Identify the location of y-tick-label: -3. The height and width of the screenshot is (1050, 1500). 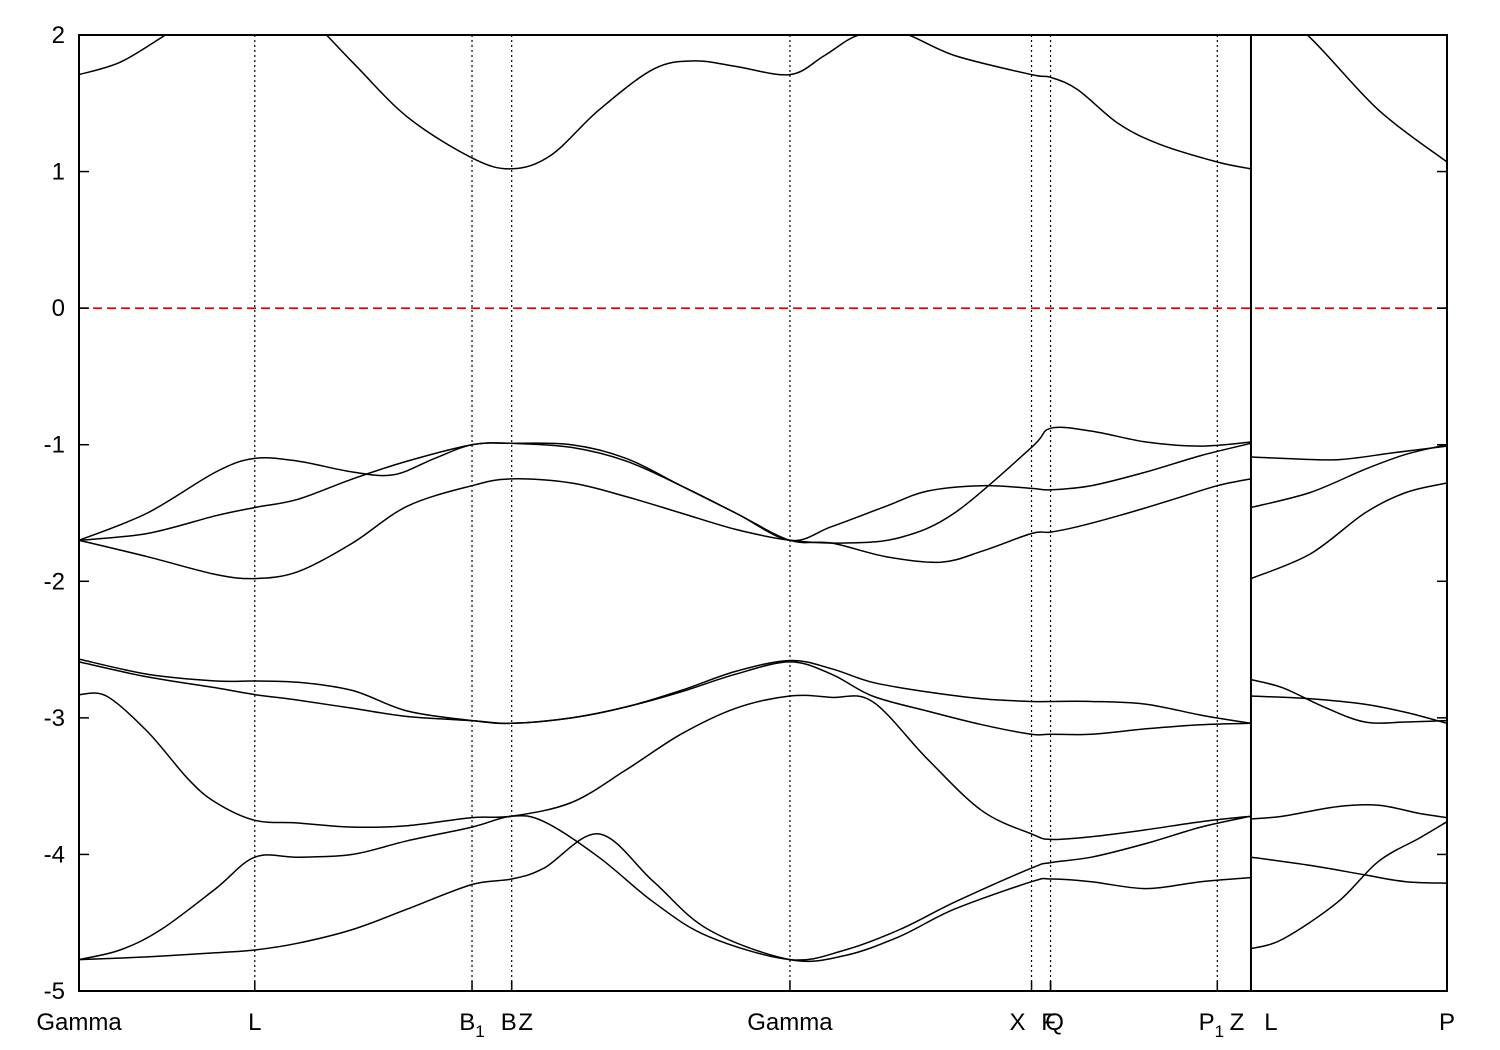
(54, 718).